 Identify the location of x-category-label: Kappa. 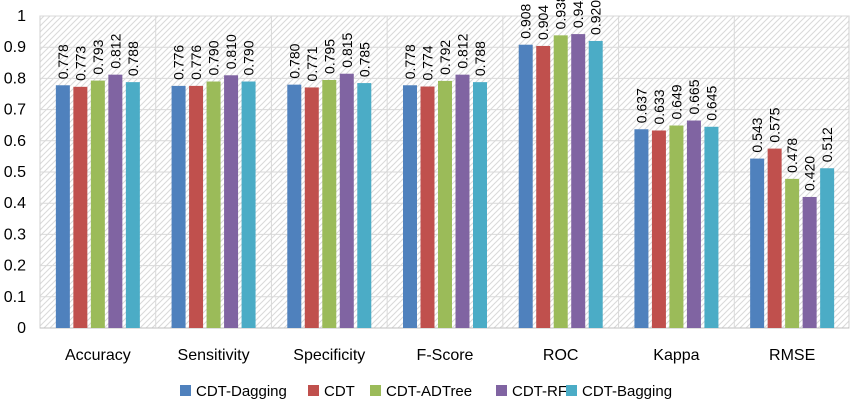
(676, 355).